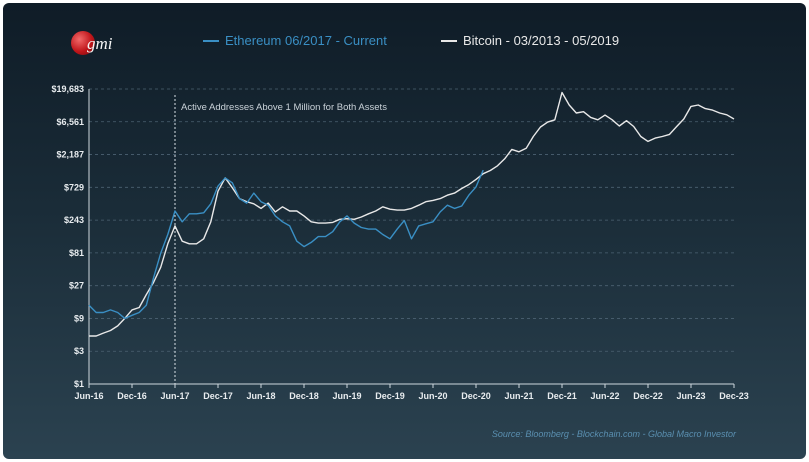  I want to click on legend-label-bitcoin: Bitcoin - 03/2013 - 05/2019, so click(541, 40).